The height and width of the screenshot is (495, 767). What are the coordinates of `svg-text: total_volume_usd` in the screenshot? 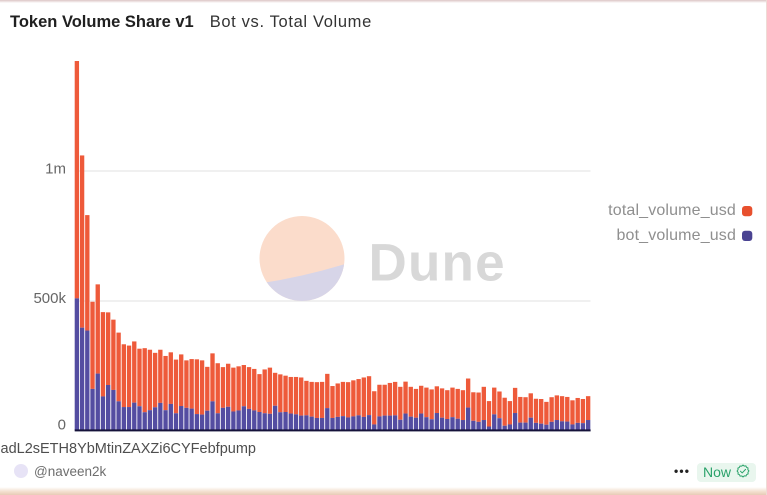 It's located at (672, 210).